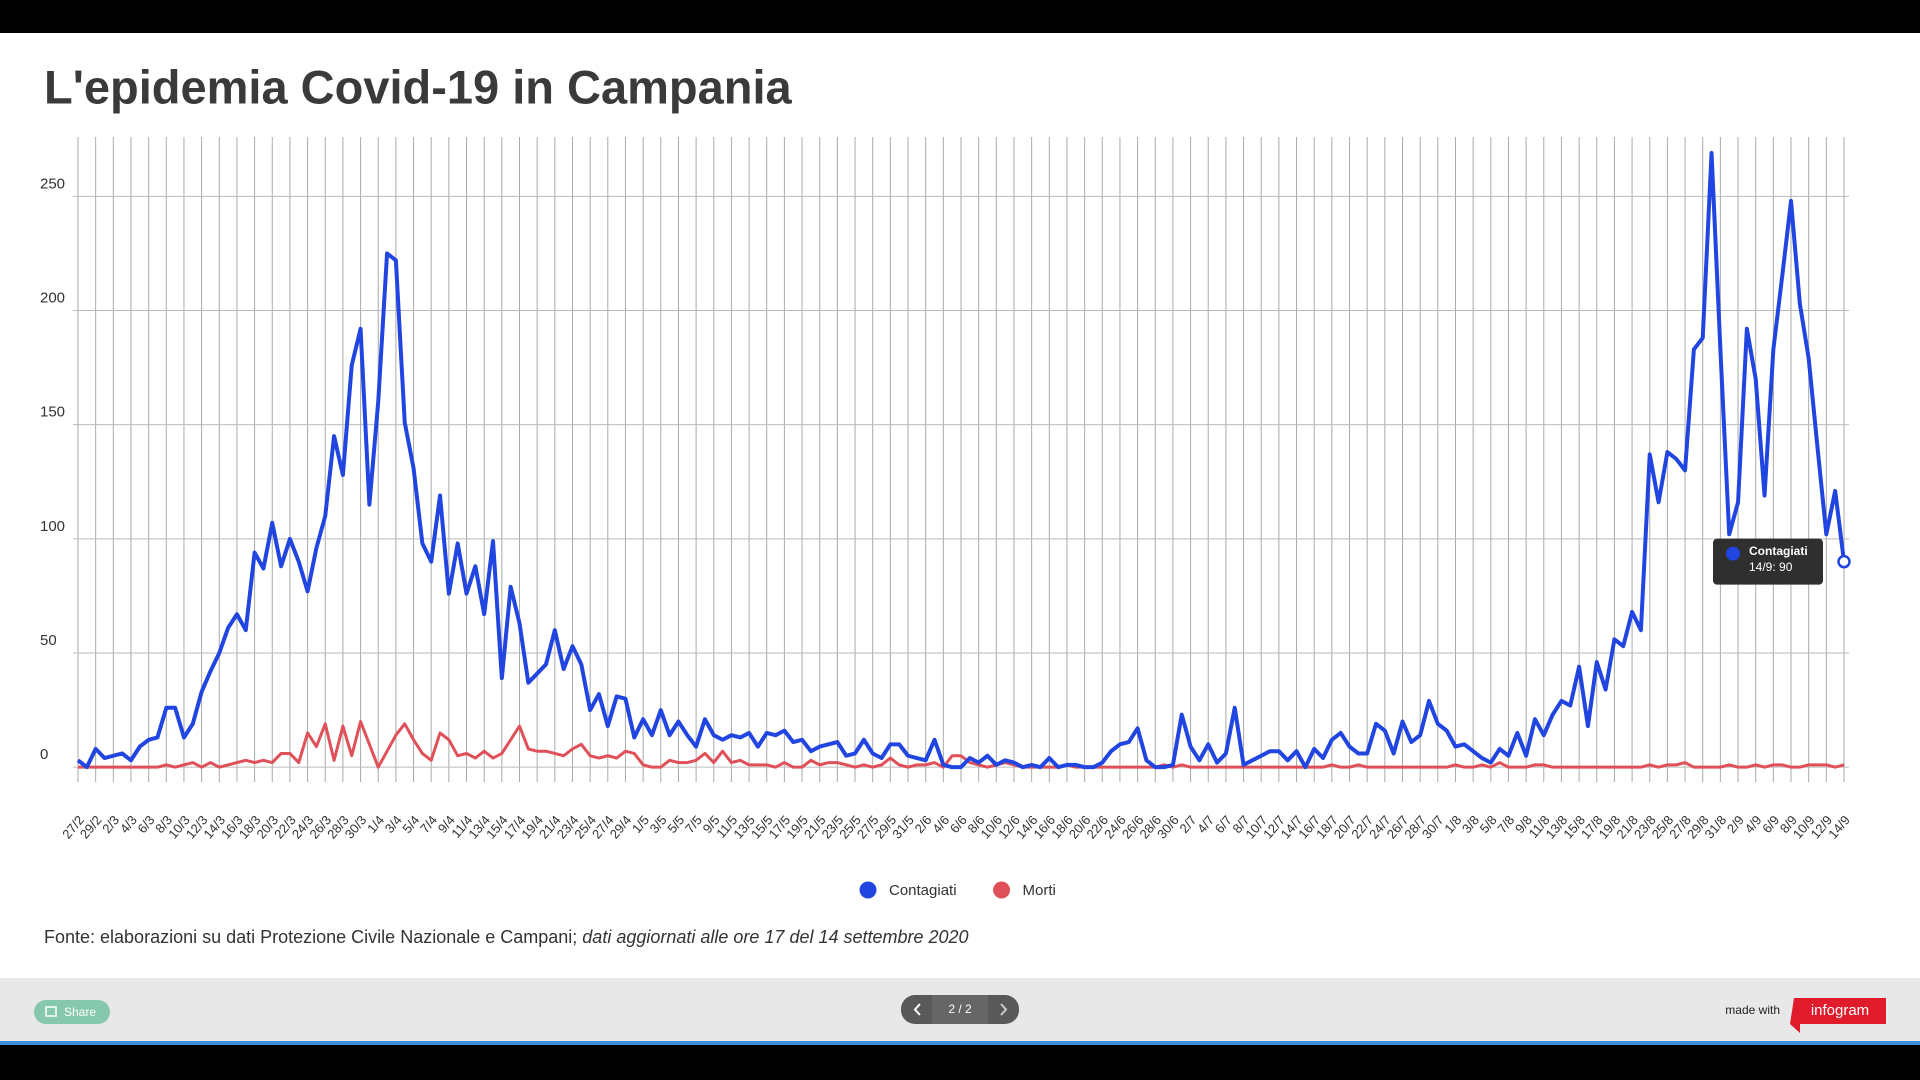 The width and height of the screenshot is (1920, 1080). I want to click on page-indicator: 2 / 2, so click(960, 1009).